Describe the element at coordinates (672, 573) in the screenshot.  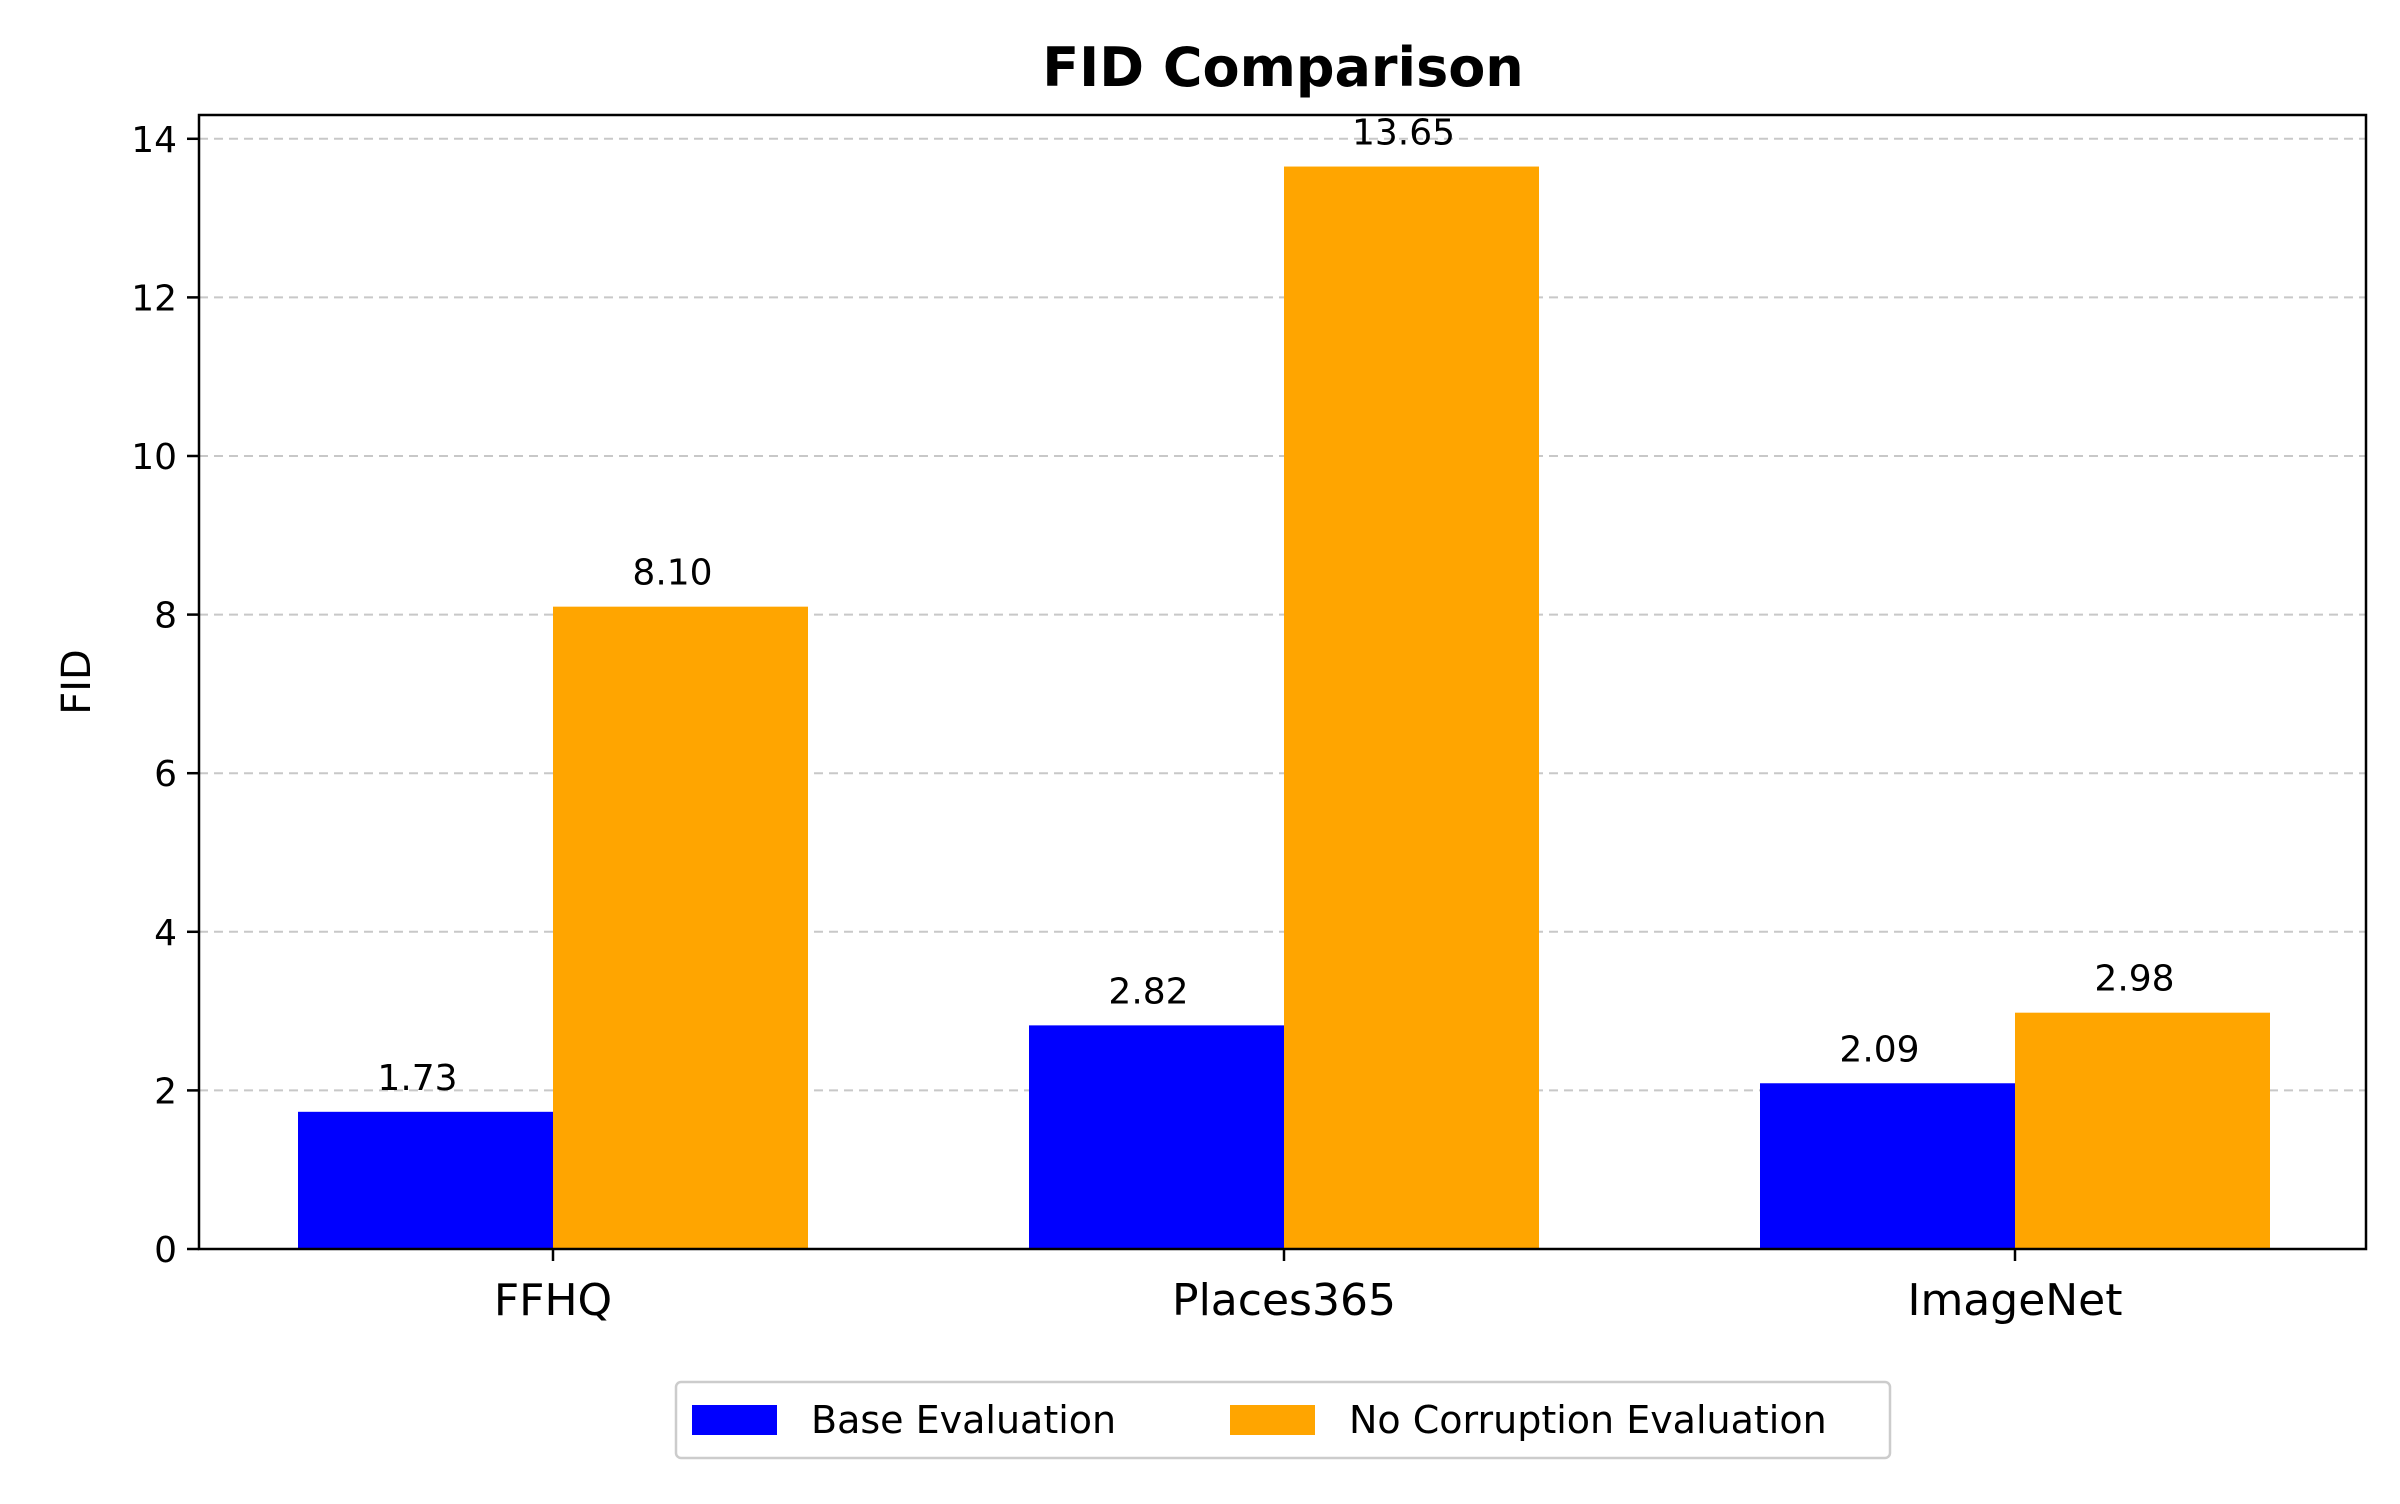
I see `value-label-no-corruption-evaluation-ffhq: 8.10` at that location.